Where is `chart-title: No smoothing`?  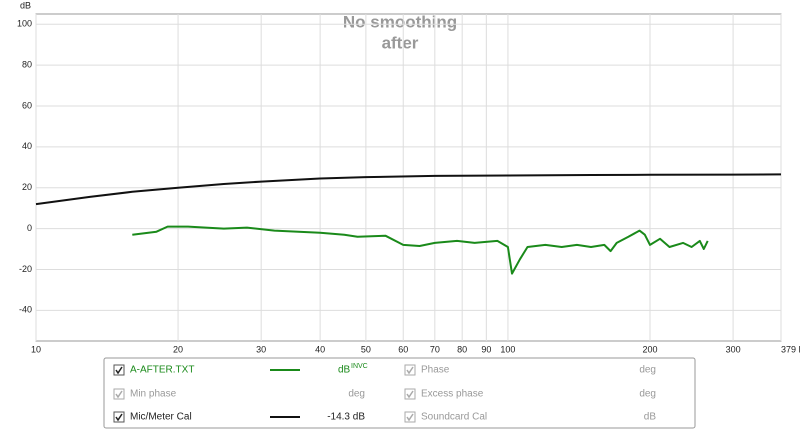 chart-title: No smoothing is located at coordinates (400, 21).